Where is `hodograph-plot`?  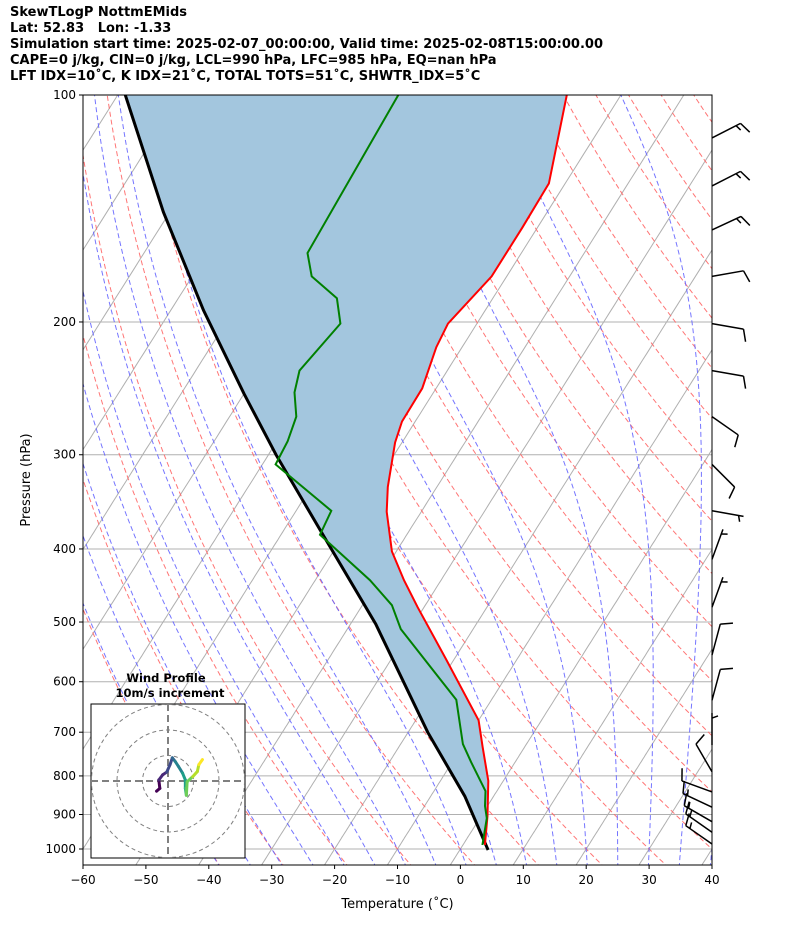
hodograph-plot is located at coordinates (168, 781).